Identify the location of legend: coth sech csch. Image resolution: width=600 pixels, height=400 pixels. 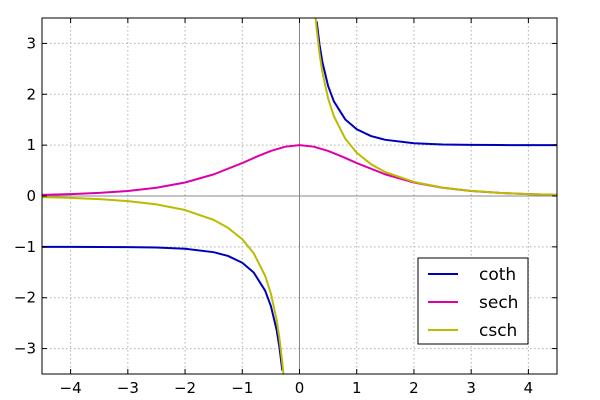
(473, 301).